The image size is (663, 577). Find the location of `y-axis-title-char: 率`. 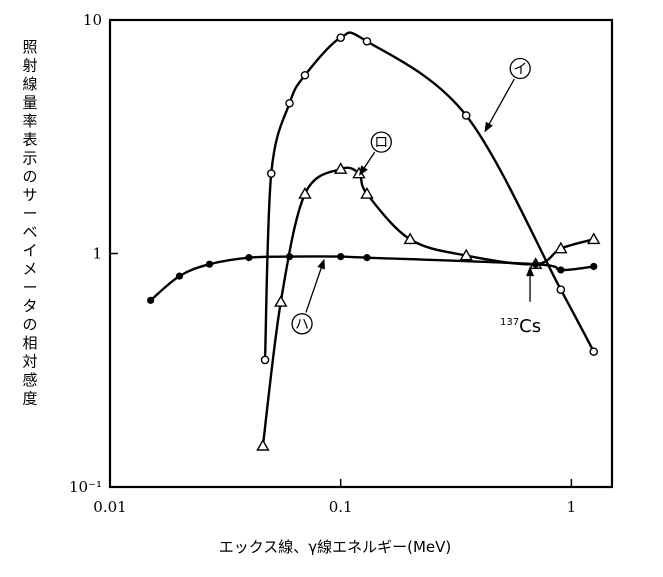

y-axis-title-char: 率 is located at coordinates (29, 121).